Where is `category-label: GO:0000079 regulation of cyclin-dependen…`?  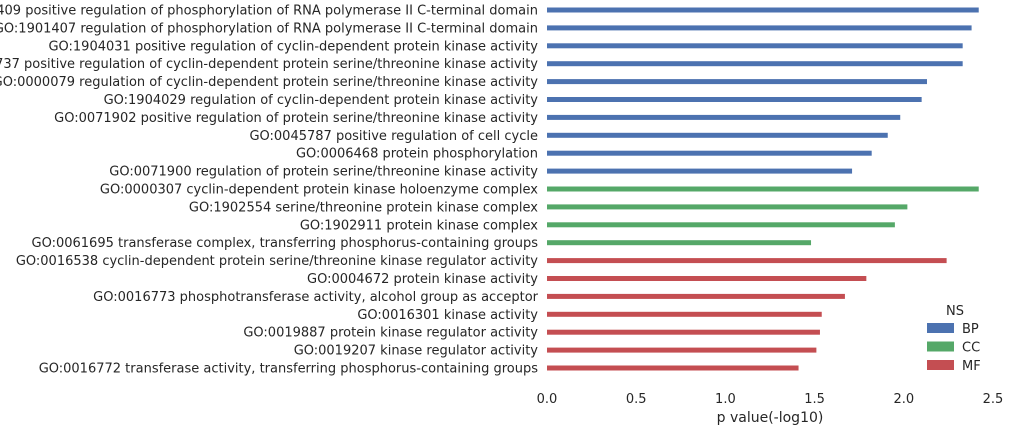 category-label: GO:0000079 regulation of cyclin-dependen… is located at coordinates (269, 82).